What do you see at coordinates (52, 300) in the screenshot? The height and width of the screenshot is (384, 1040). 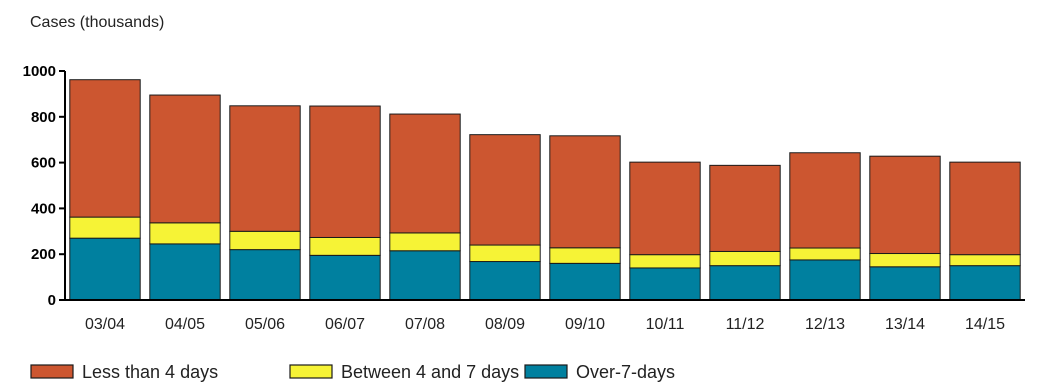 I see `y-tick-label: 0` at bounding box center [52, 300].